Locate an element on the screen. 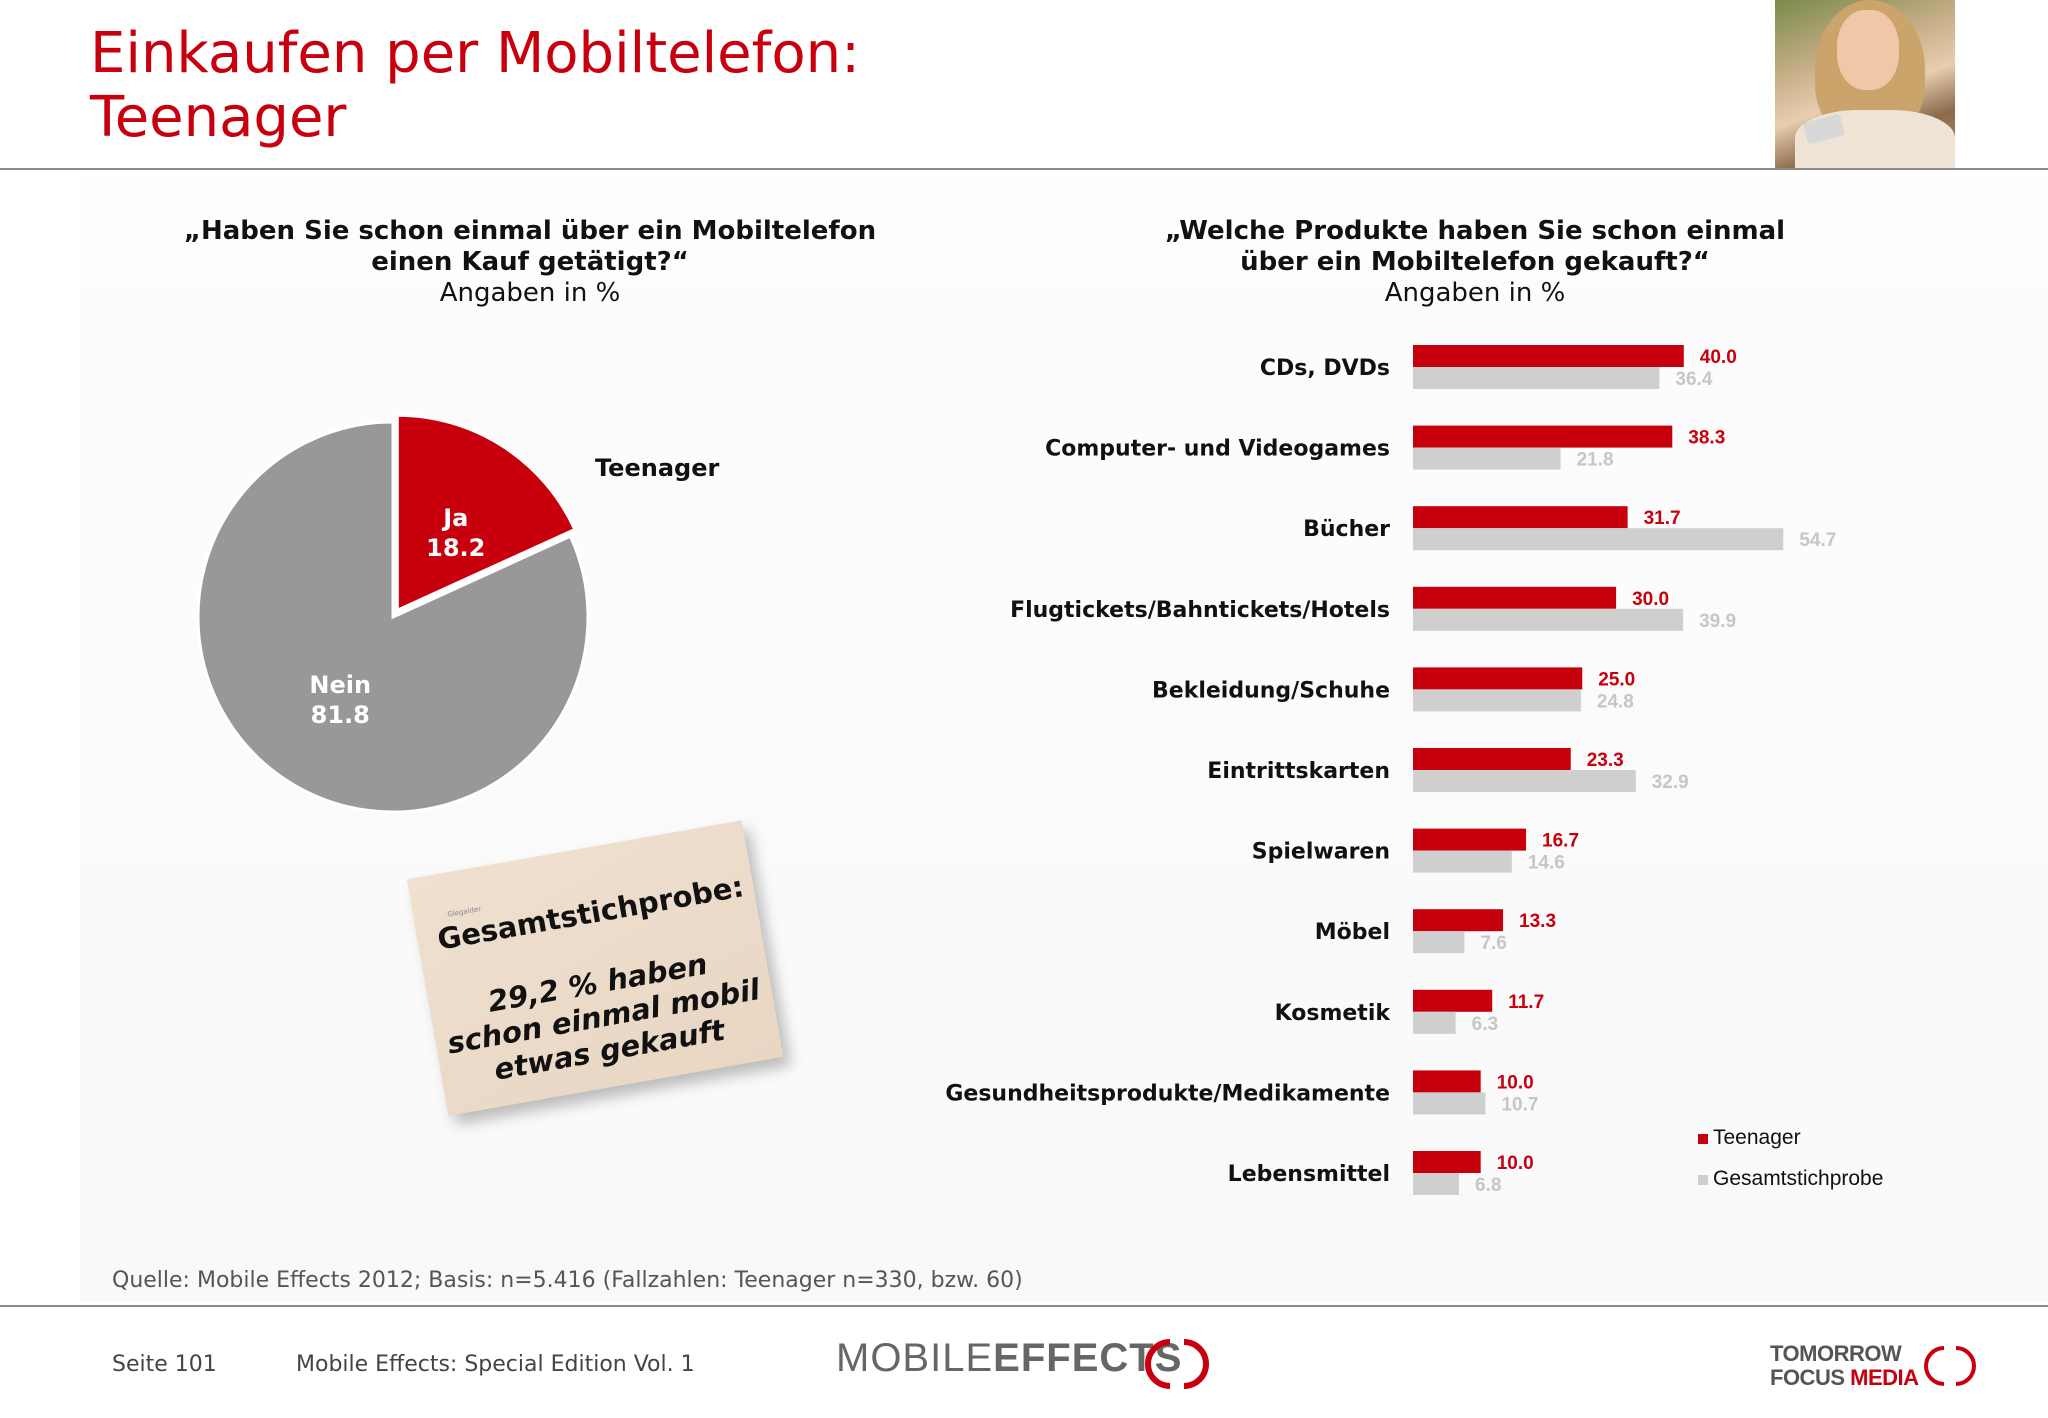  tomorrow-focus-bracket-icon is located at coordinates (1950, 1366).